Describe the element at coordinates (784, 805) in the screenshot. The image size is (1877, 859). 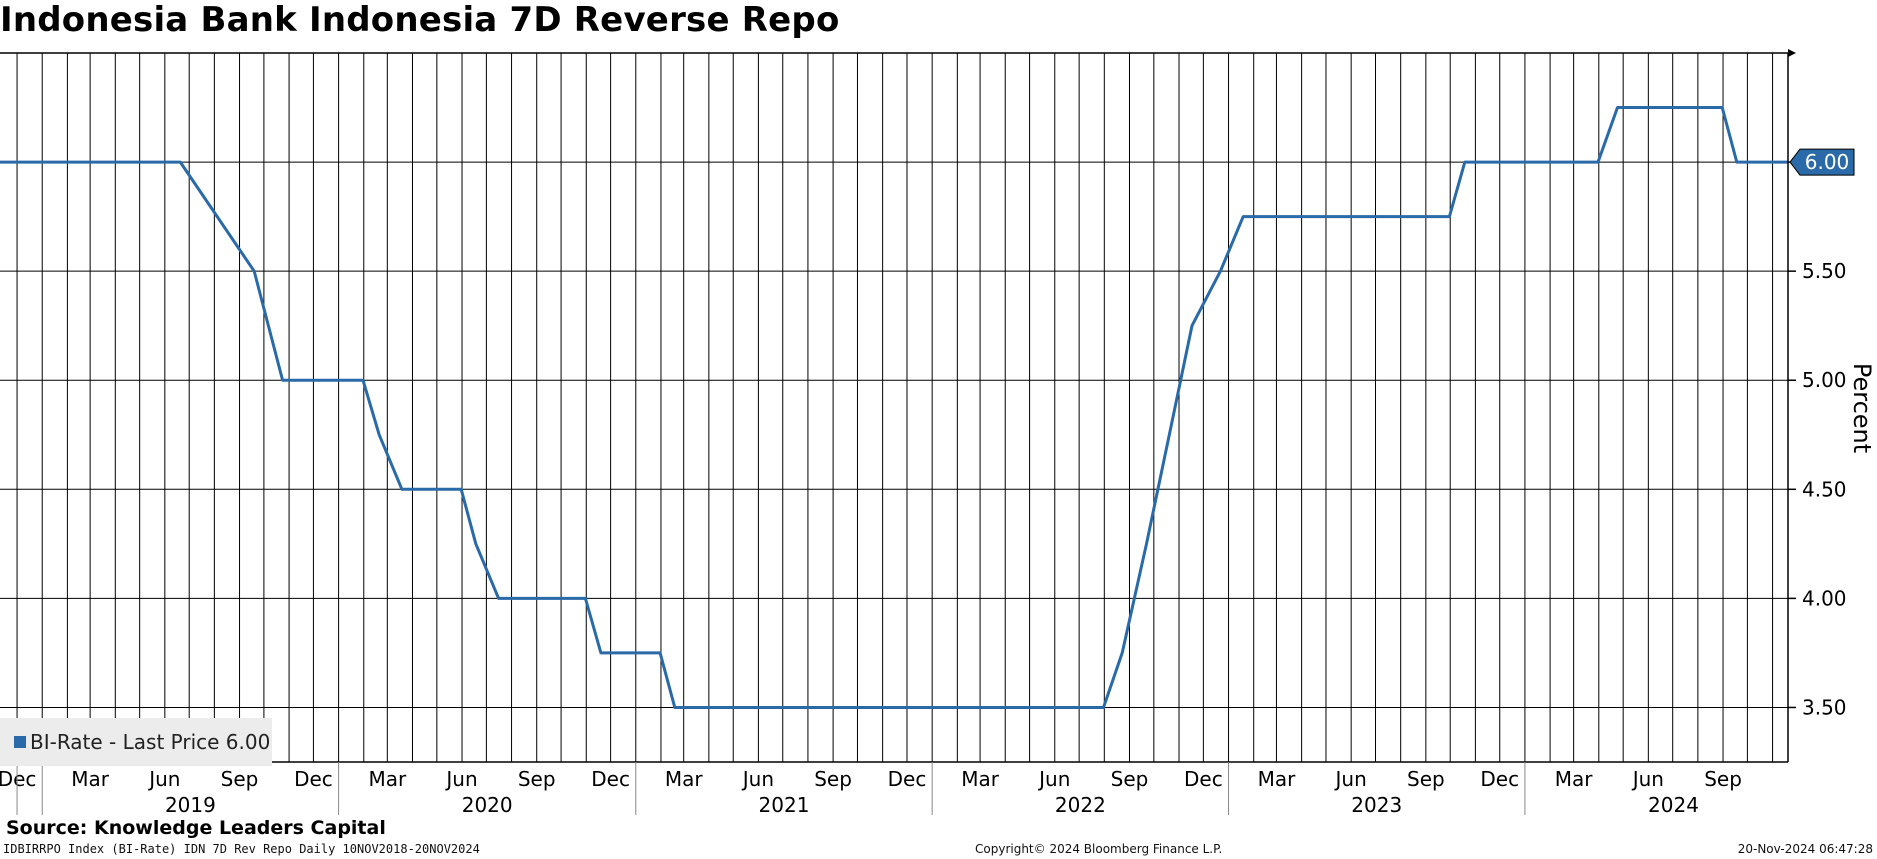
I see `x-year-label: 2021` at that location.